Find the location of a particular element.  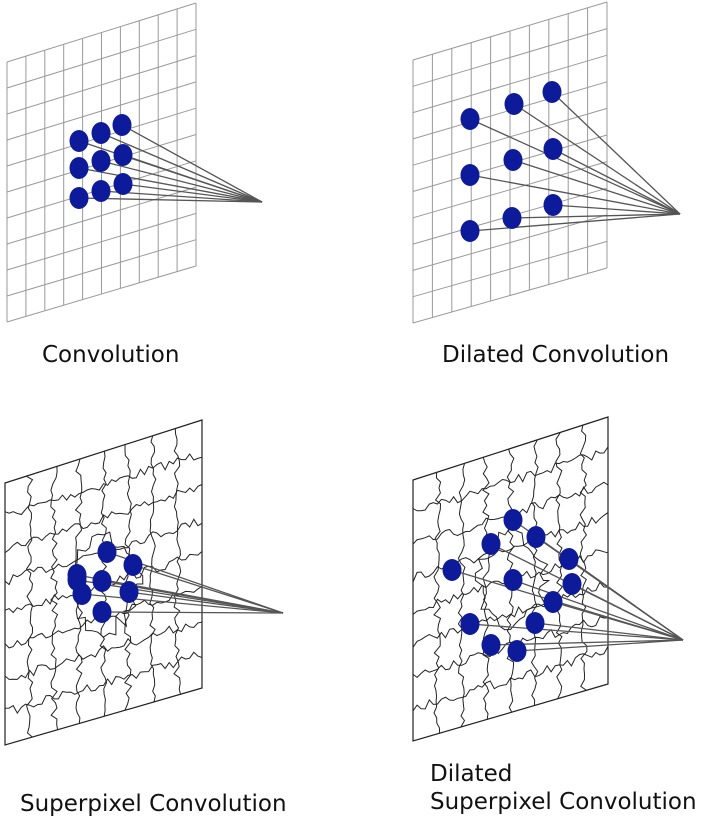

grid is located at coordinates (510, 162).